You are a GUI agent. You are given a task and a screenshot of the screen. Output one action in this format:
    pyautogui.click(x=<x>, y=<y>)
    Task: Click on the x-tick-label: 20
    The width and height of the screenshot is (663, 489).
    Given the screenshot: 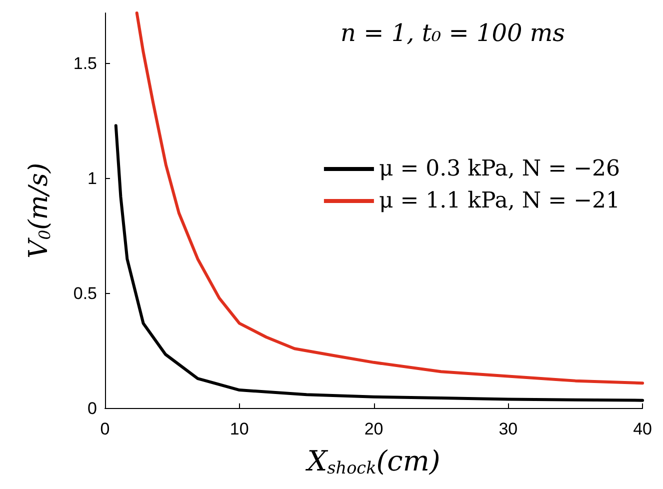 What is the action you would take?
    pyautogui.click(x=374, y=428)
    